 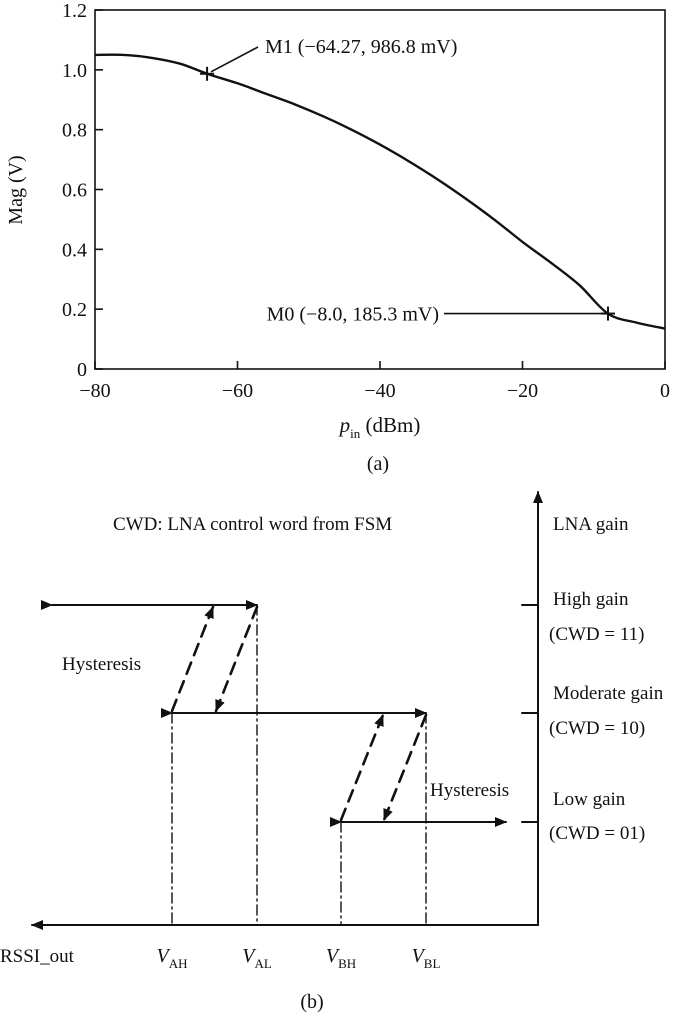 I want to click on gain-level-low-cwd: (CWD = 01), so click(x=597, y=833).